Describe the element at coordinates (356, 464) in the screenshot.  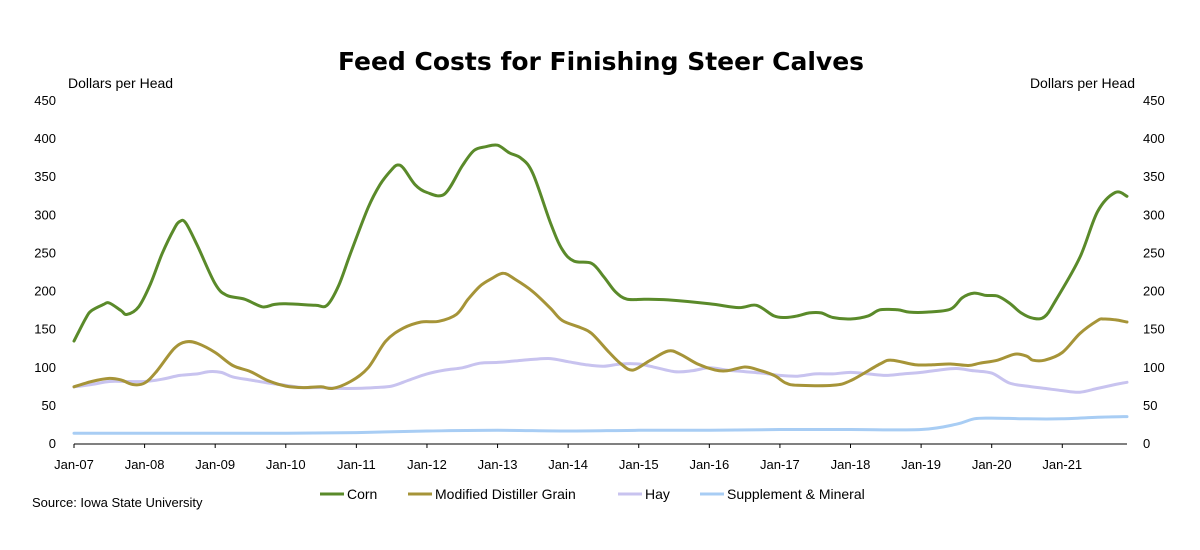
I see `x-tick-label: Jan-11` at that location.